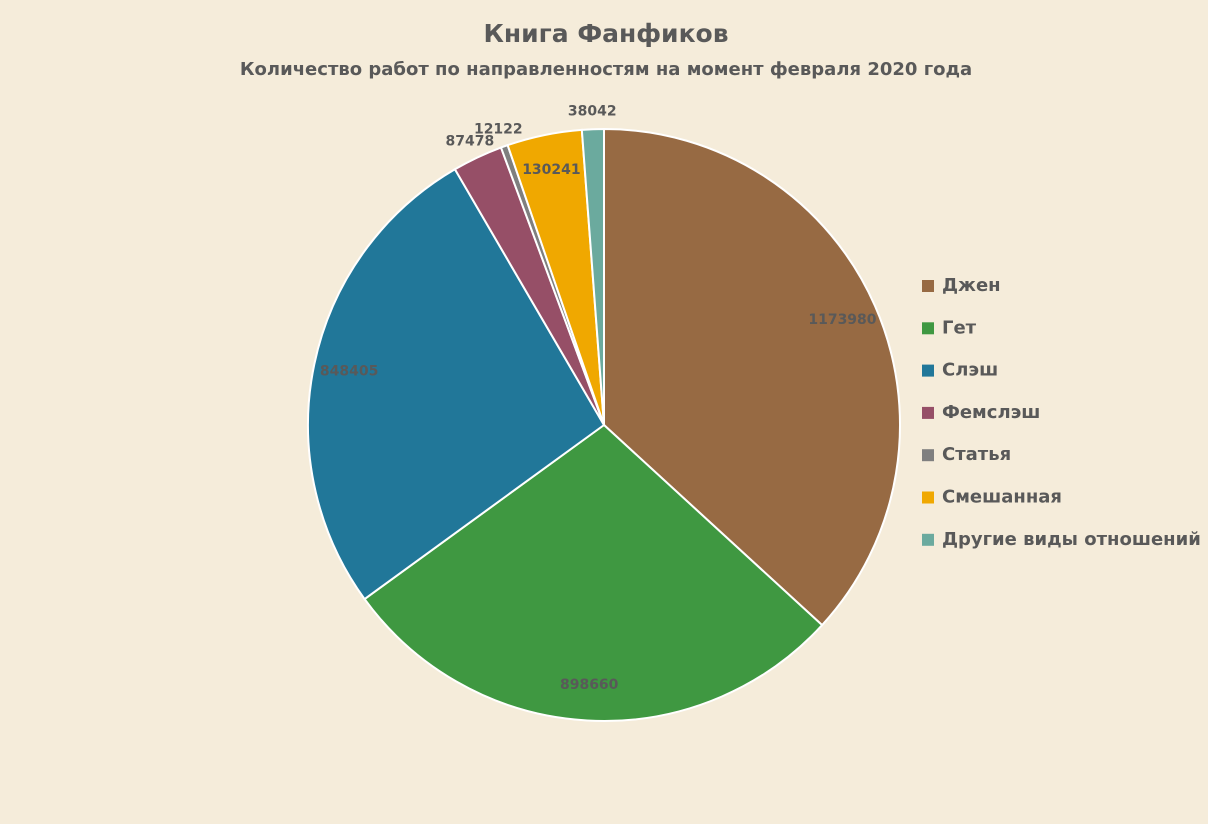 This screenshot has height=824, width=1208. What do you see at coordinates (991, 412) in the screenshot?
I see `legend-label: Фемслэш` at bounding box center [991, 412].